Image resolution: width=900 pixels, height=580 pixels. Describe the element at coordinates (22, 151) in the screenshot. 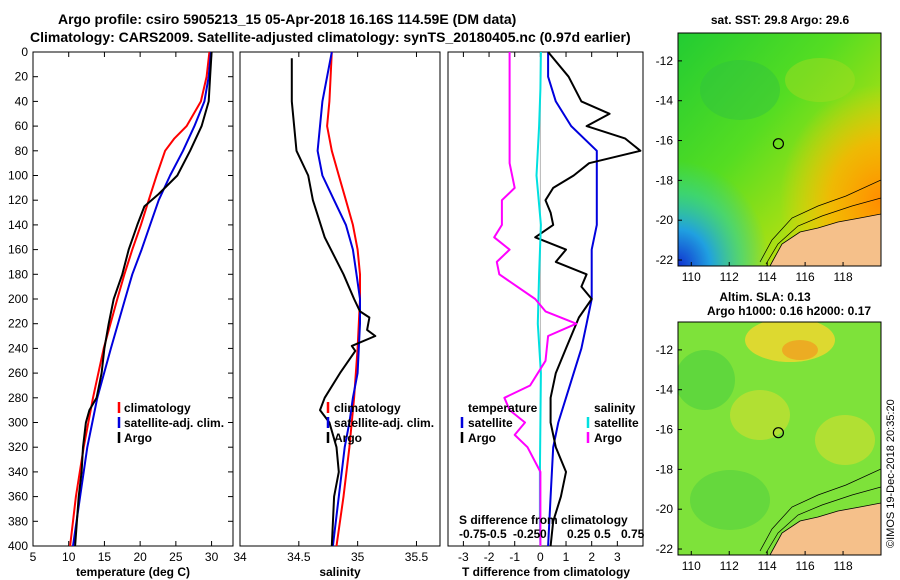

I see `depth-tick-label: 80` at that location.